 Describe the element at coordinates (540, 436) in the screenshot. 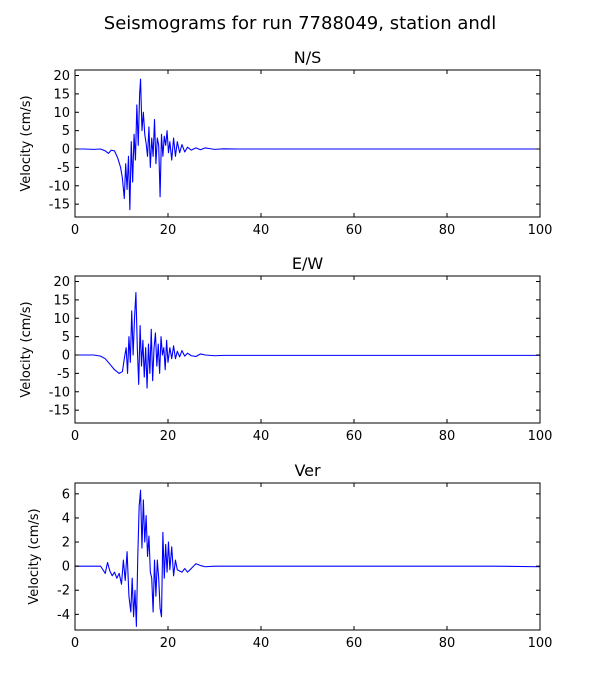

I see `x-tick-label-ew: 100` at that location.